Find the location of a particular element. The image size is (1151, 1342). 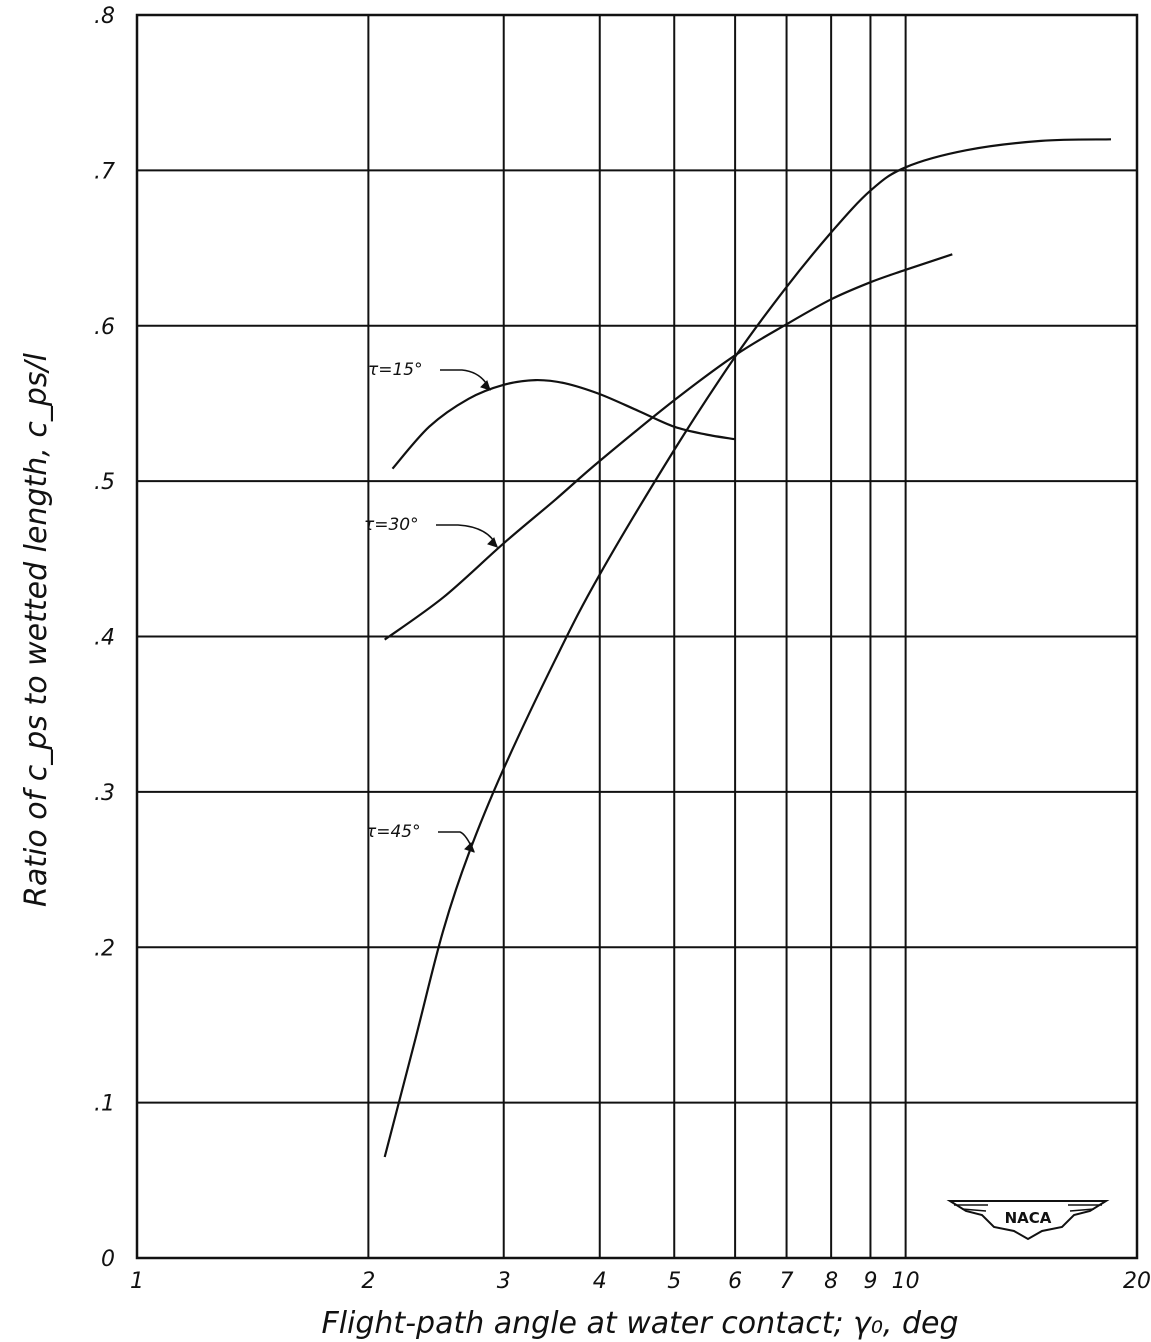

x-tick-label-8: 8 is located at coordinates (831, 1281).